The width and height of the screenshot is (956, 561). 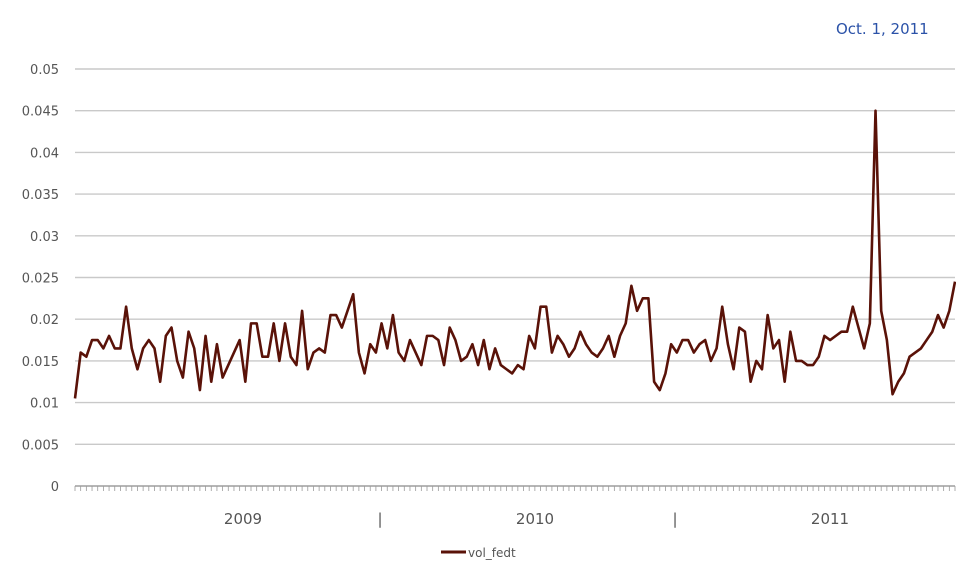 I want to click on legend-label: vol_fedt, so click(x=492, y=553).